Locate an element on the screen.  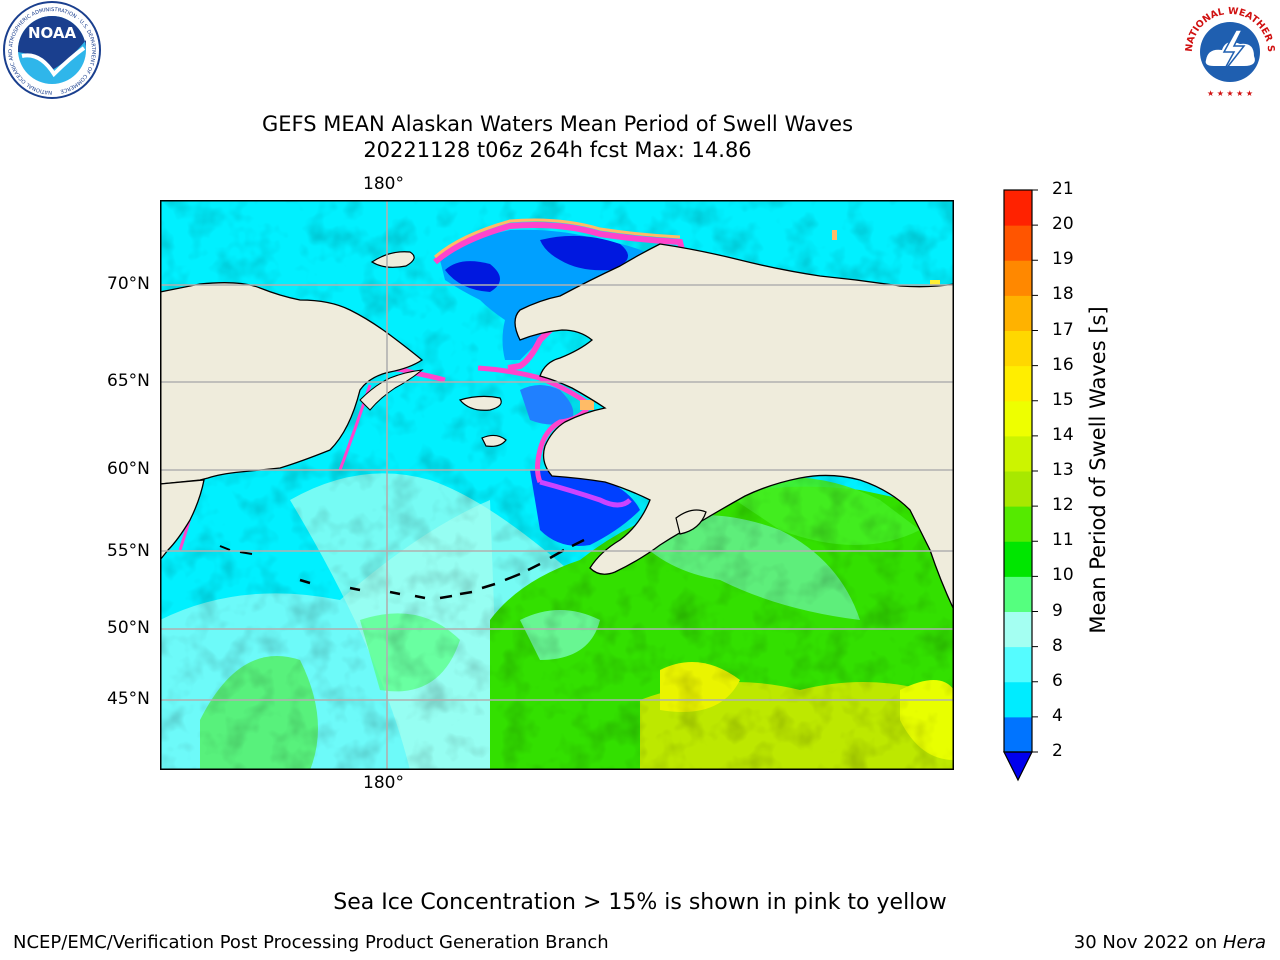
noaa-wordmark: NOAA is located at coordinates (52, 33).